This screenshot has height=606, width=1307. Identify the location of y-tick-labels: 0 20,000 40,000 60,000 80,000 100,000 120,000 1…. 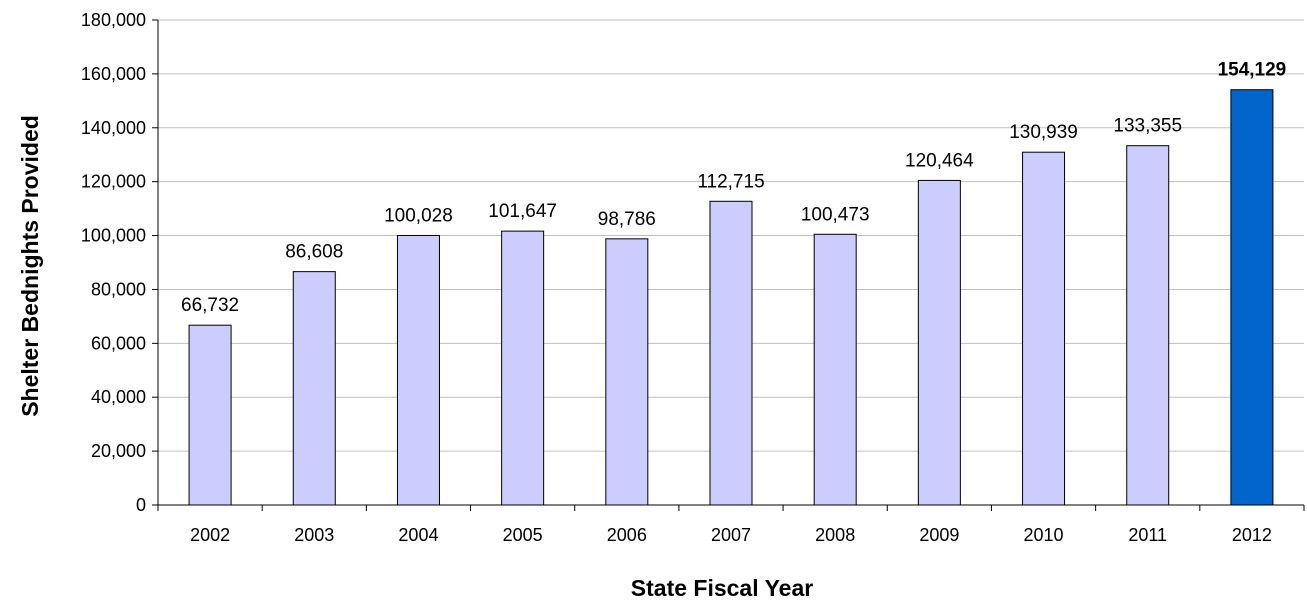
(113, 262).